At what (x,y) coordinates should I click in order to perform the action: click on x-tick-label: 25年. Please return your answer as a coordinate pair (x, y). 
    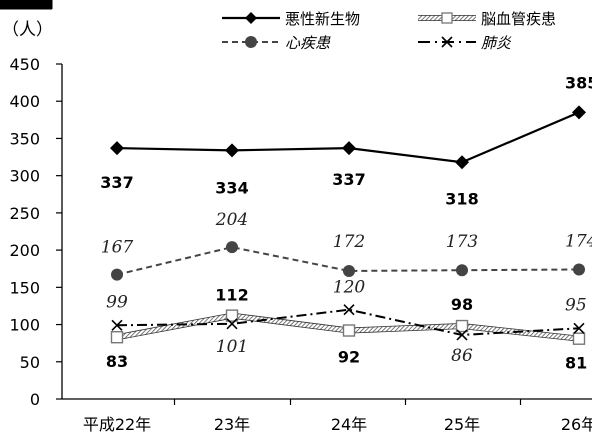
    Looking at the image, I should click on (462, 424).